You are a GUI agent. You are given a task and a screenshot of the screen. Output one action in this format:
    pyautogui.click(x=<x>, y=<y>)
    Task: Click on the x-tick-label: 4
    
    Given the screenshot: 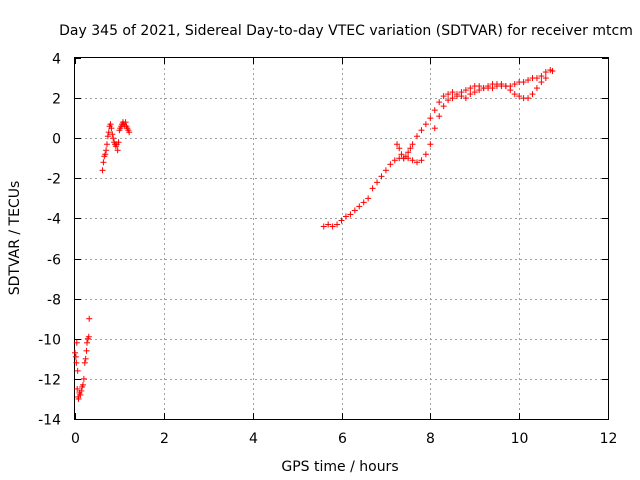 What is the action you would take?
    pyautogui.click(x=253, y=439)
    